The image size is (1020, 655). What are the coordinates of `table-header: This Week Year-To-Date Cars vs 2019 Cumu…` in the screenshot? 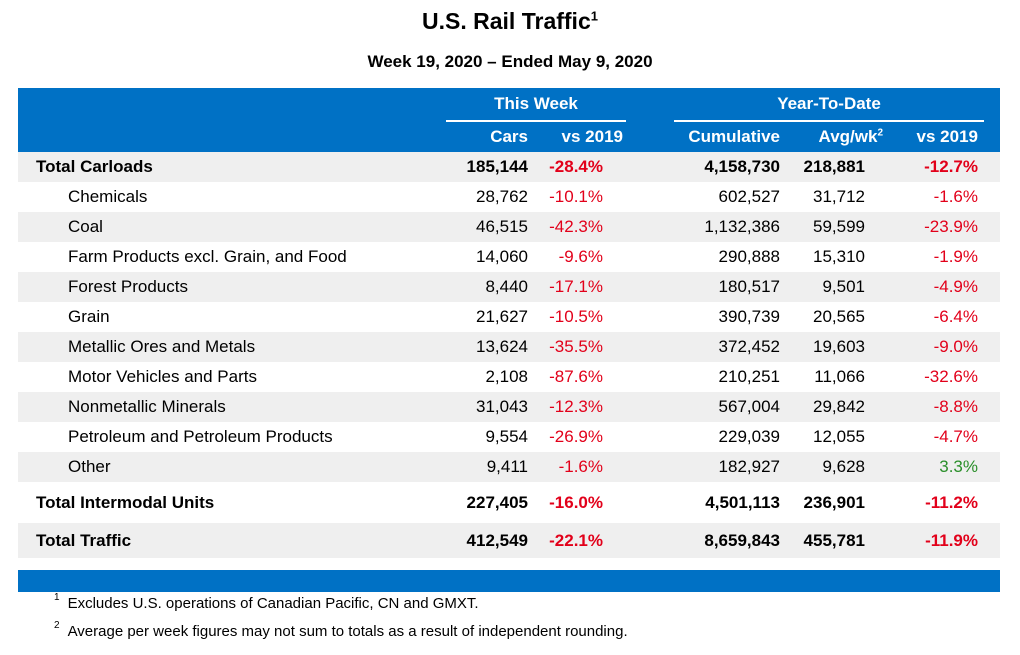 It's located at (509, 120).